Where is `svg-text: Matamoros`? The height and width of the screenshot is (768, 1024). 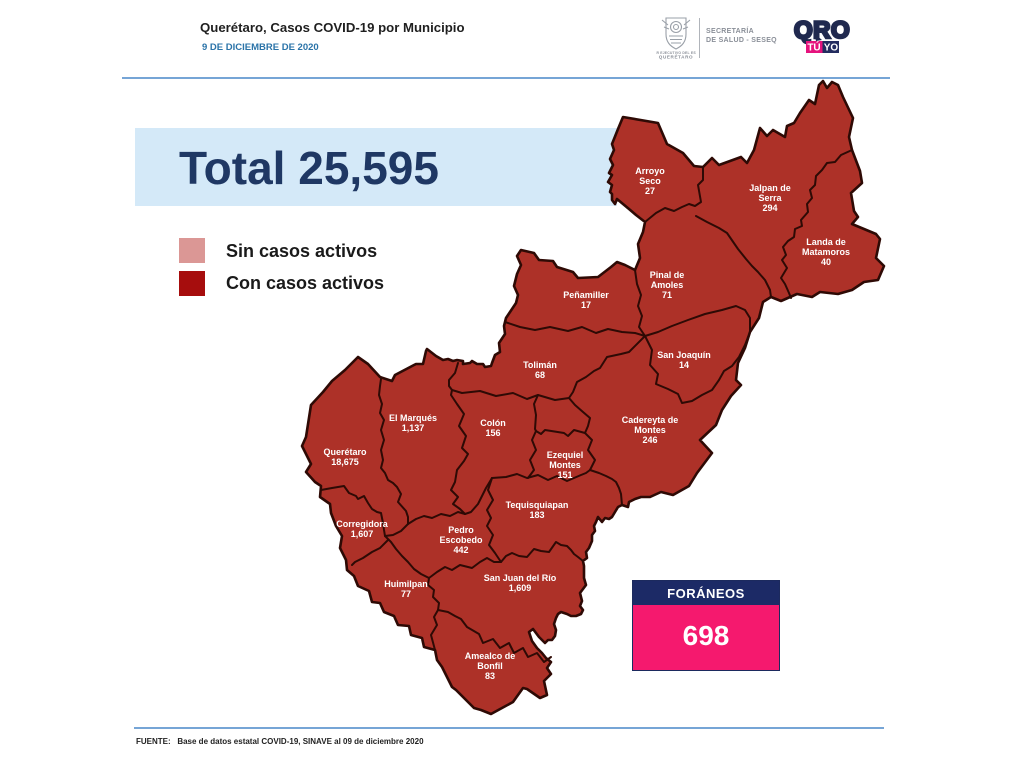 svg-text: Matamoros is located at coordinates (826, 252).